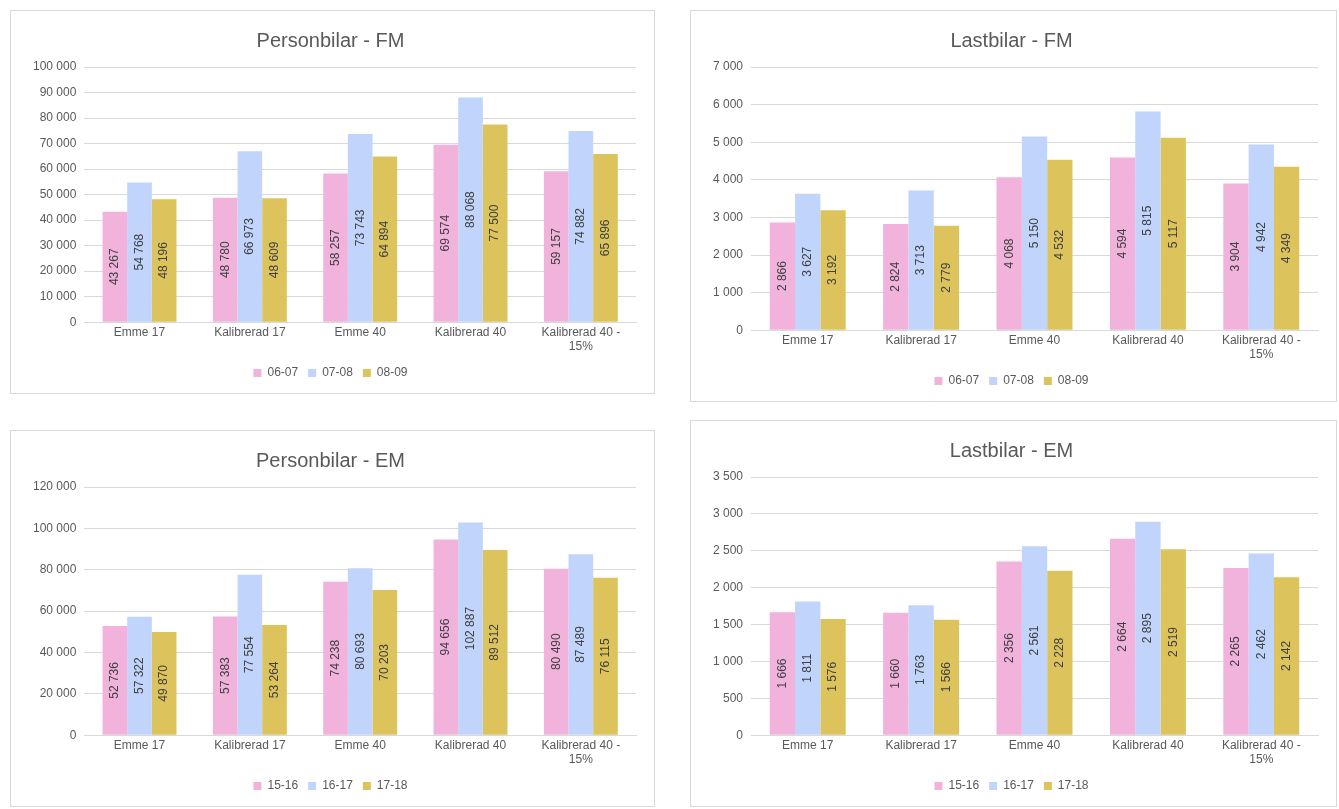 The width and height of the screenshot is (1339, 809). I want to click on y-tick-label: 120 000, so click(54, 486).